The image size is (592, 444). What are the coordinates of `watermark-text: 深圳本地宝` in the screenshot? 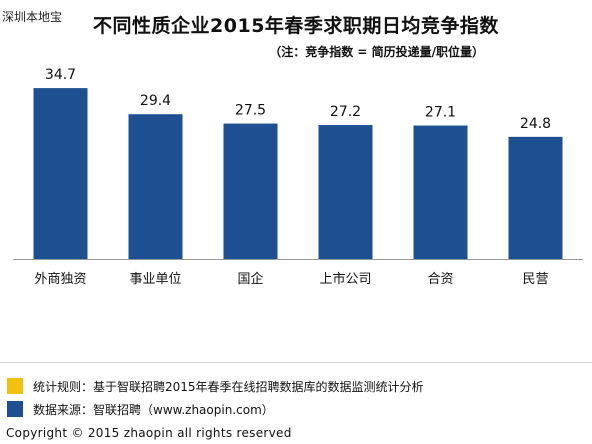 It's located at (32, 17).